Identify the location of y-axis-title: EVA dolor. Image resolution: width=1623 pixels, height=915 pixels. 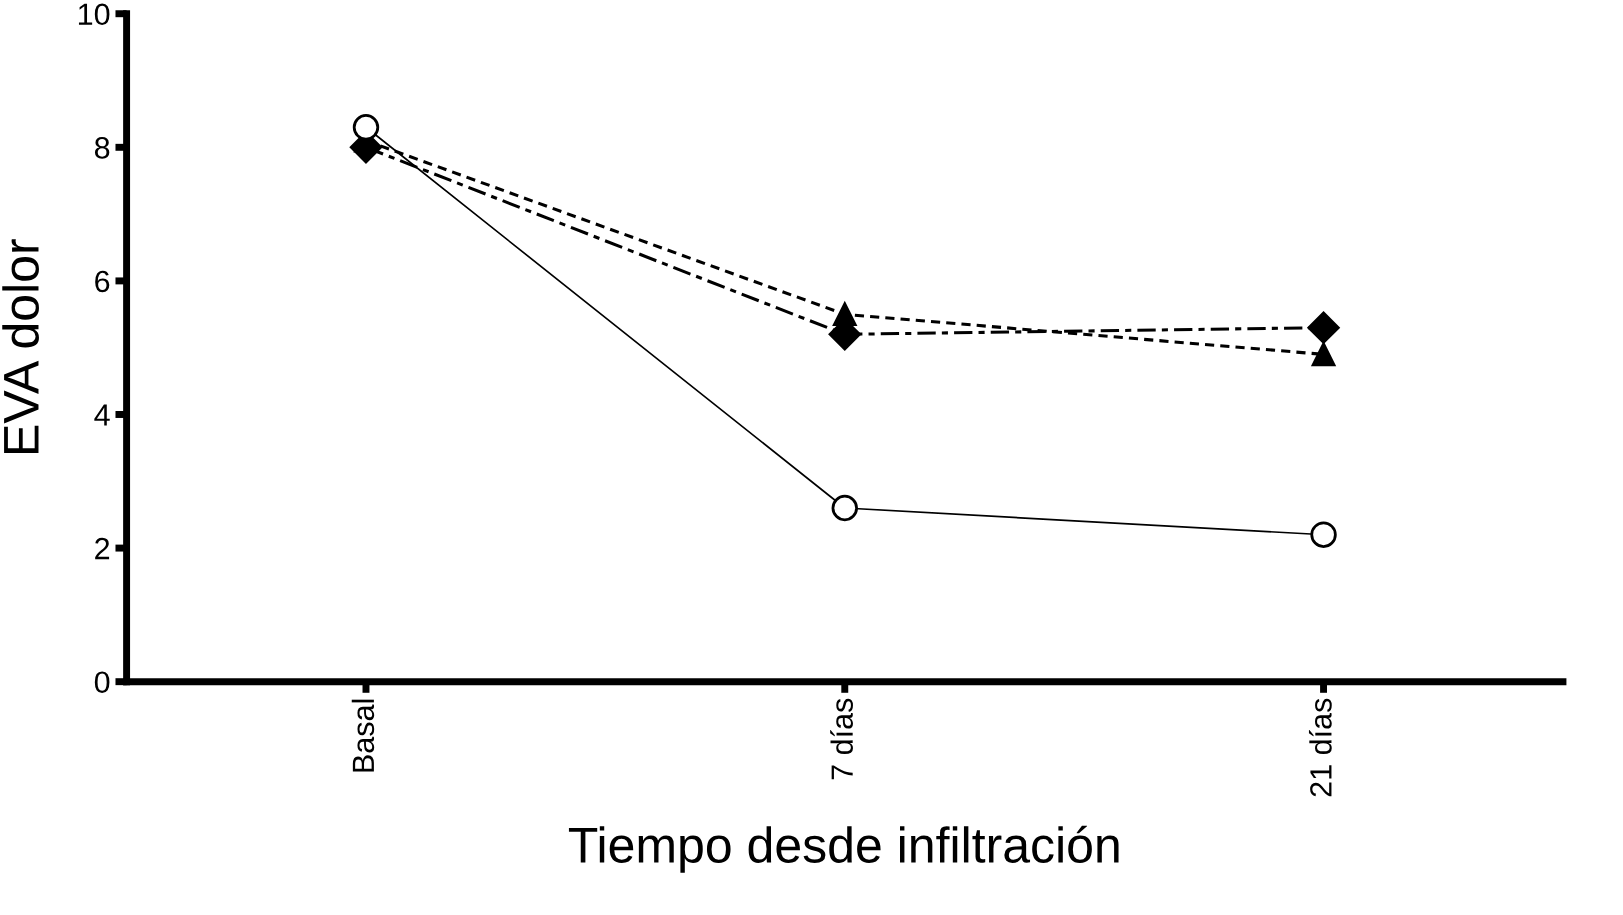
(20, 346).